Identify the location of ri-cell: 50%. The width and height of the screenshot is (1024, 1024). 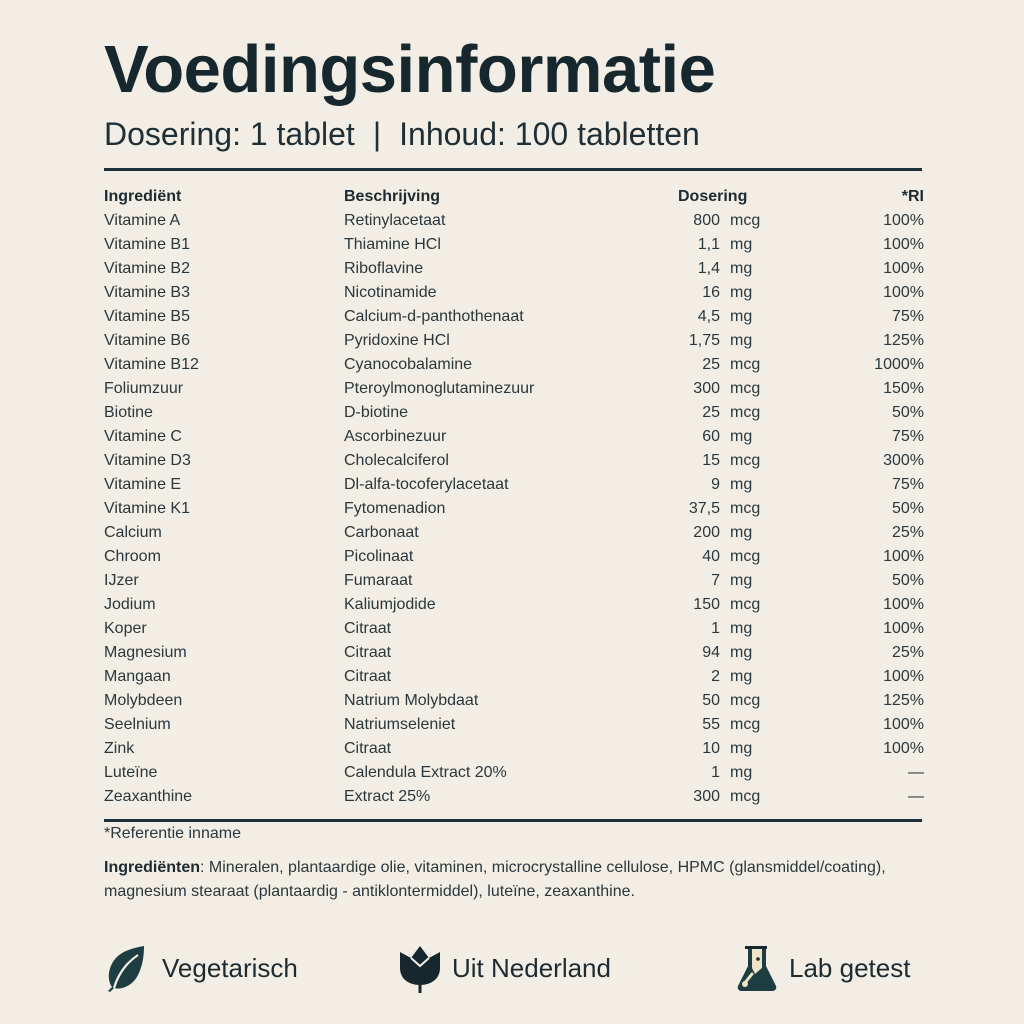
(907, 580).